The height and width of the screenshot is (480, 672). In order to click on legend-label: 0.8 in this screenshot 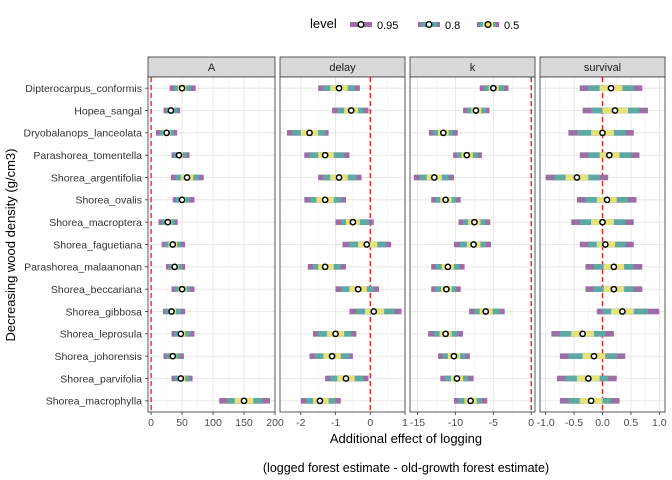, I will do `click(452, 26)`.